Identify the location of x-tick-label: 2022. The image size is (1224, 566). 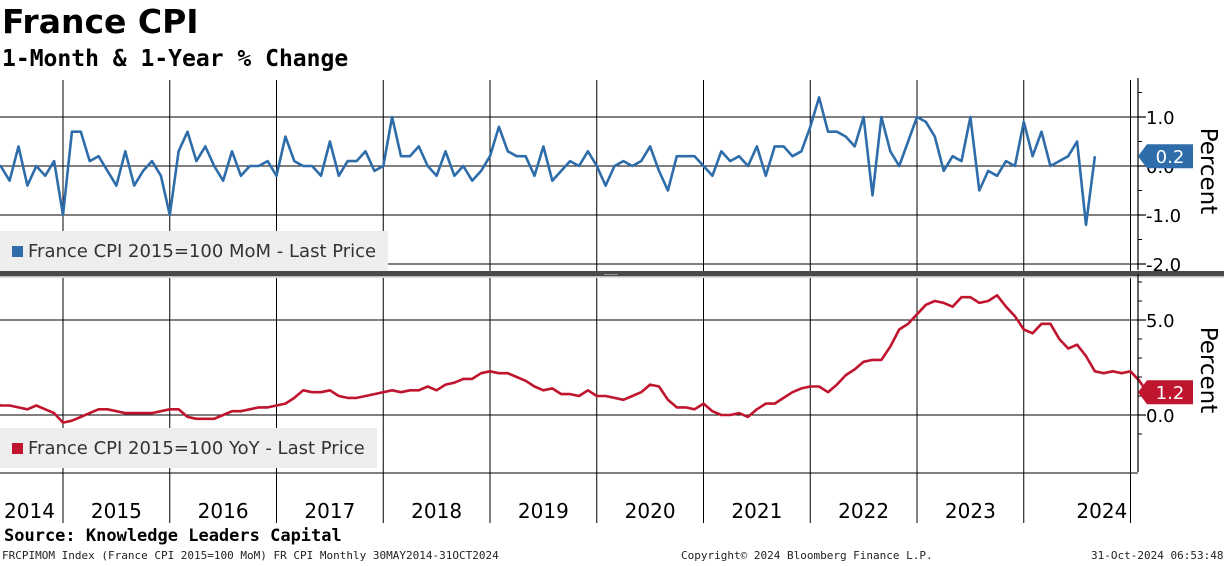
(863, 511).